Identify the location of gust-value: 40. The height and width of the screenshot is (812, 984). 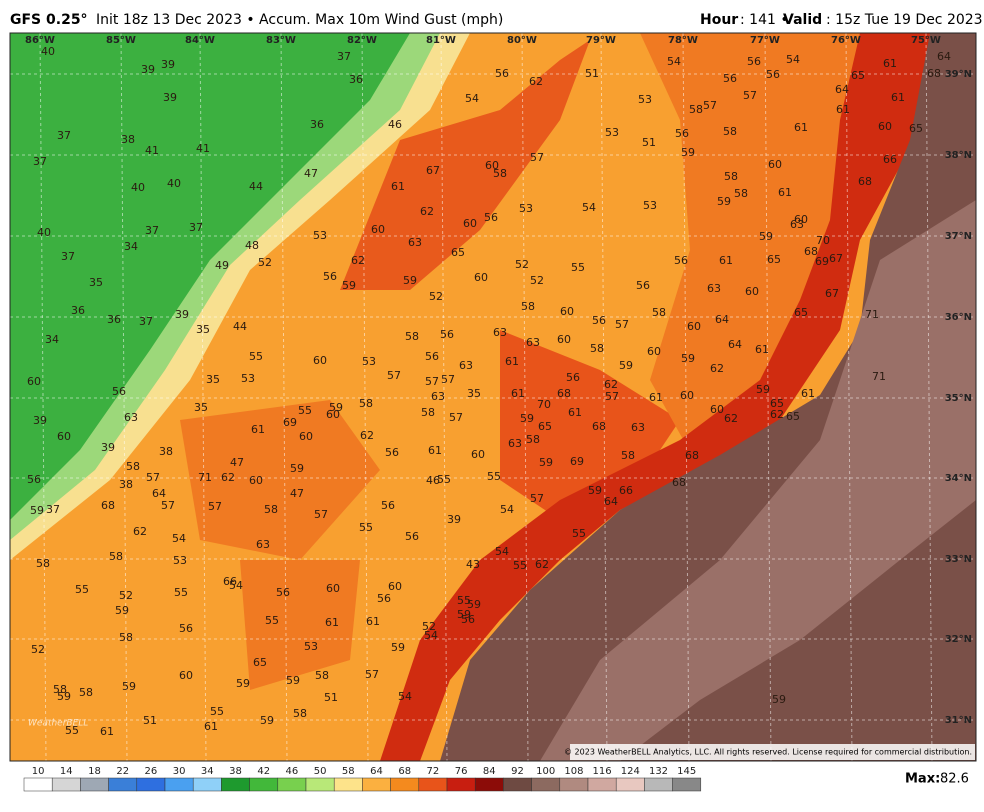
(44, 232).